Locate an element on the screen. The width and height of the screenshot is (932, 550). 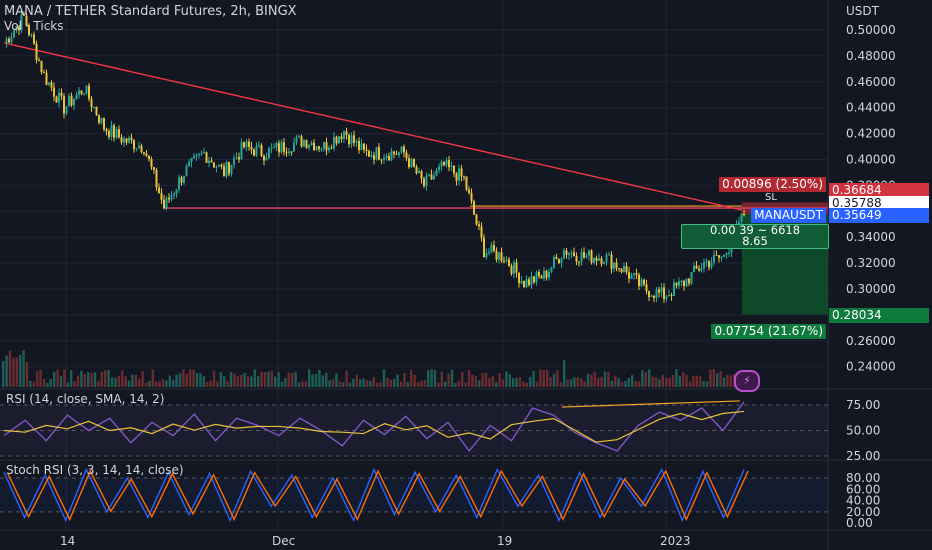
stoch-tick-label: 0.00 is located at coordinates (859, 523).